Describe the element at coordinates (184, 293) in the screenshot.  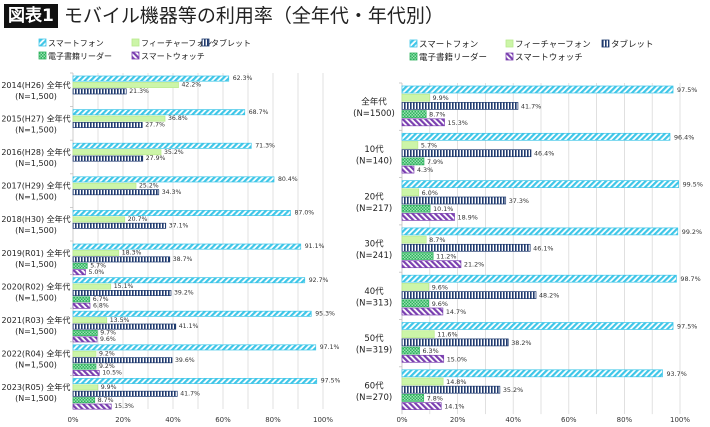
I see `data-label-tablet: 39.2%` at that location.